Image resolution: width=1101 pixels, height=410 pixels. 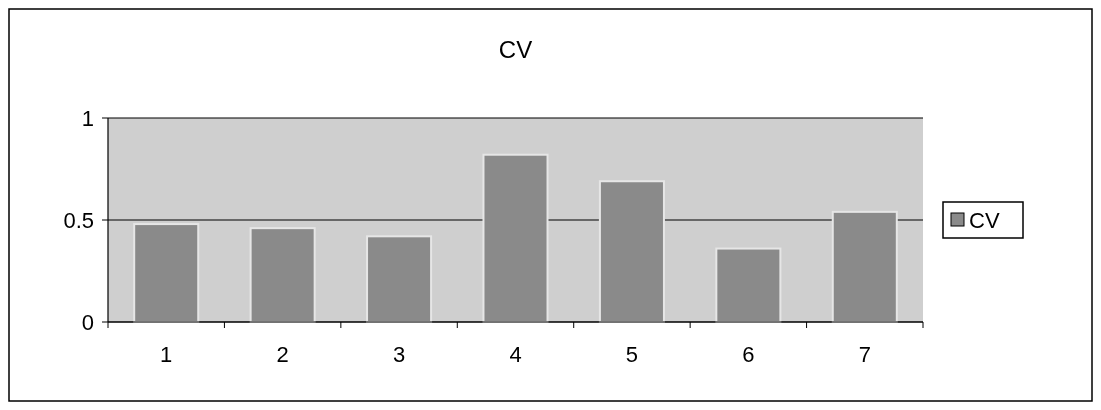 What do you see at coordinates (864, 354) in the screenshot?
I see `x-tick-label: 7` at bounding box center [864, 354].